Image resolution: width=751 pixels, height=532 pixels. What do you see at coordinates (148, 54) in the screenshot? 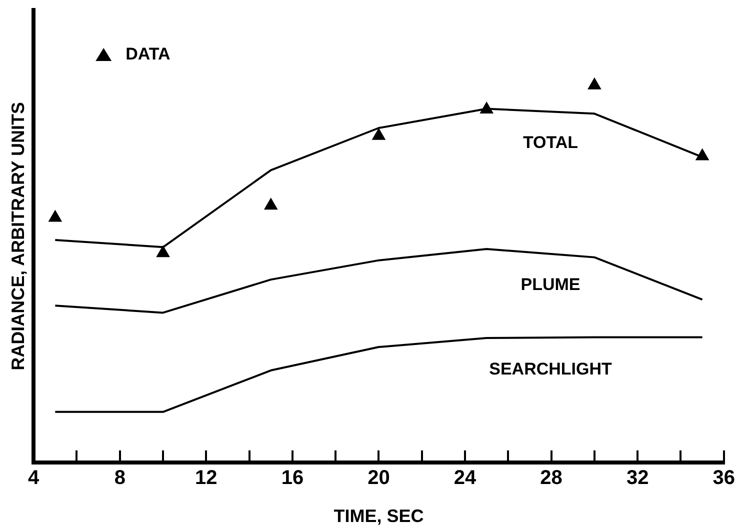
I see `legend-label: DATA` at bounding box center [148, 54].